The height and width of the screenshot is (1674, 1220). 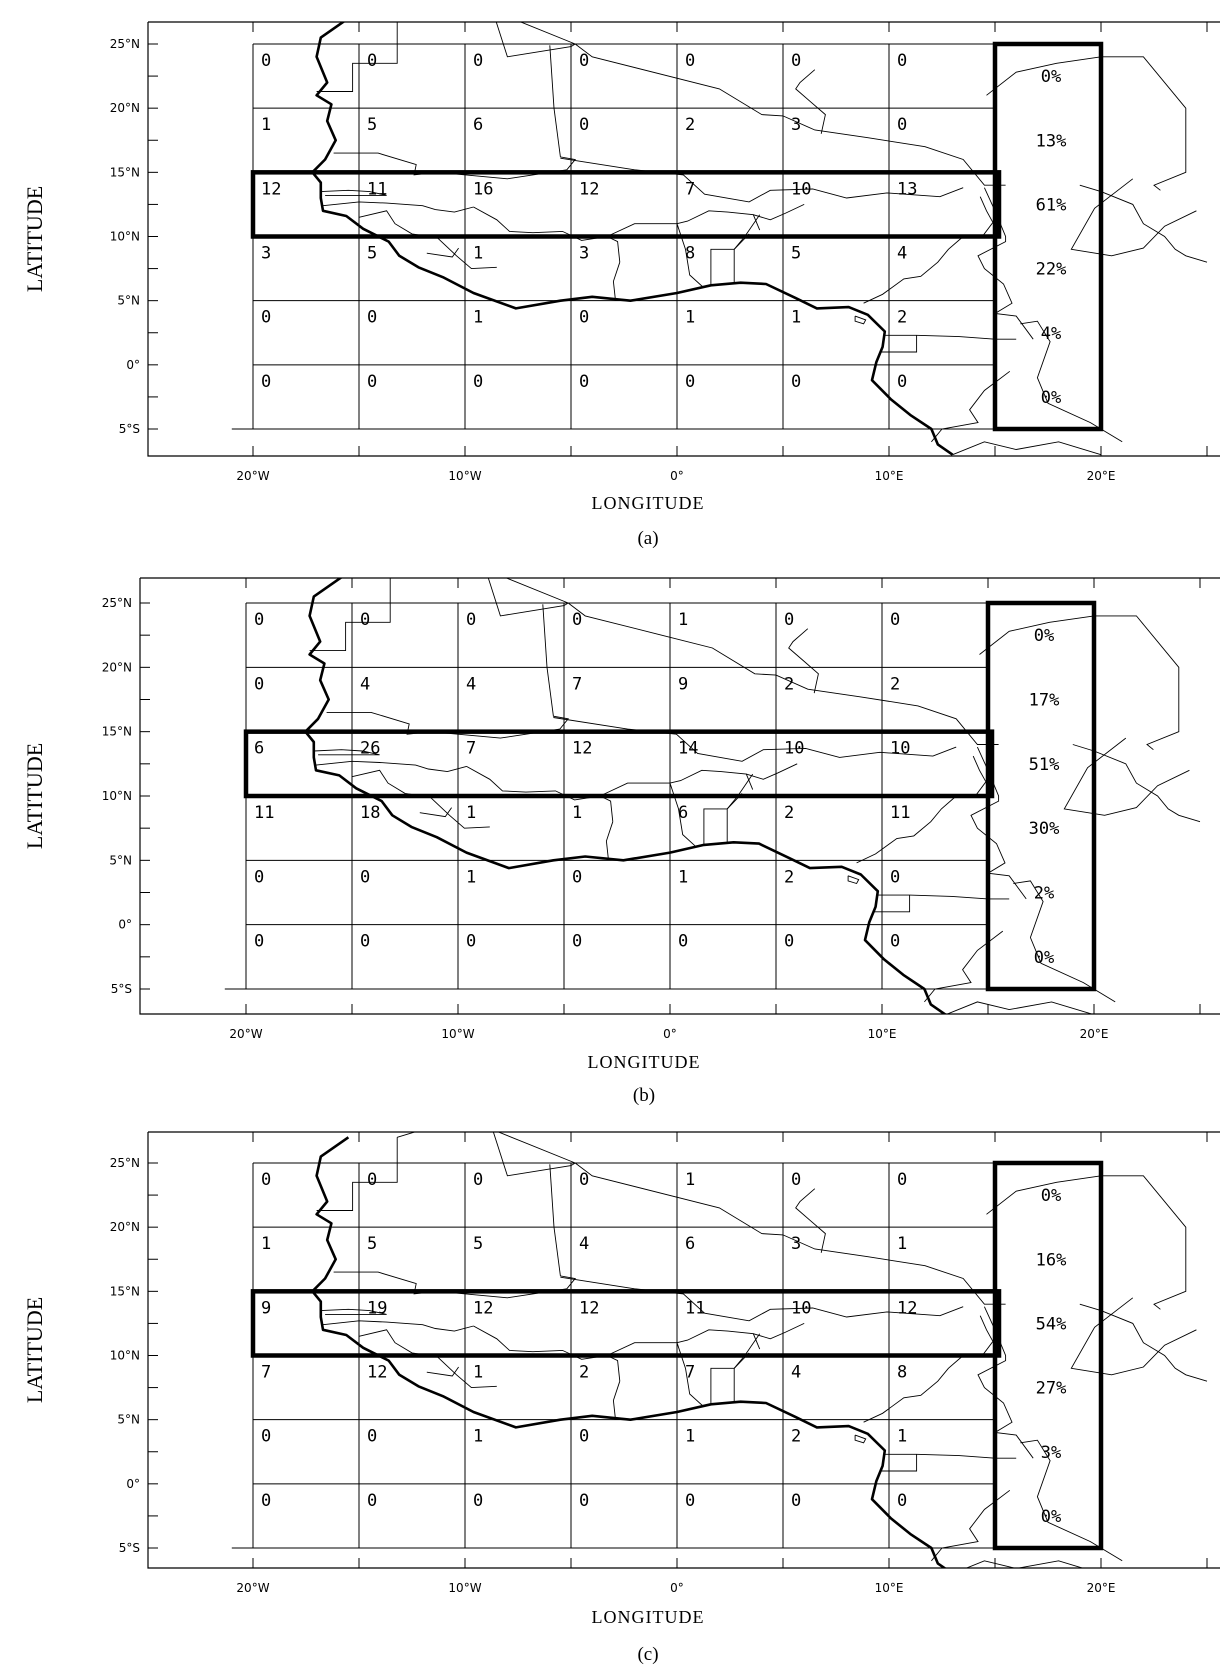 I want to click on lat-tick-label: 10°N, so click(x=125, y=237).